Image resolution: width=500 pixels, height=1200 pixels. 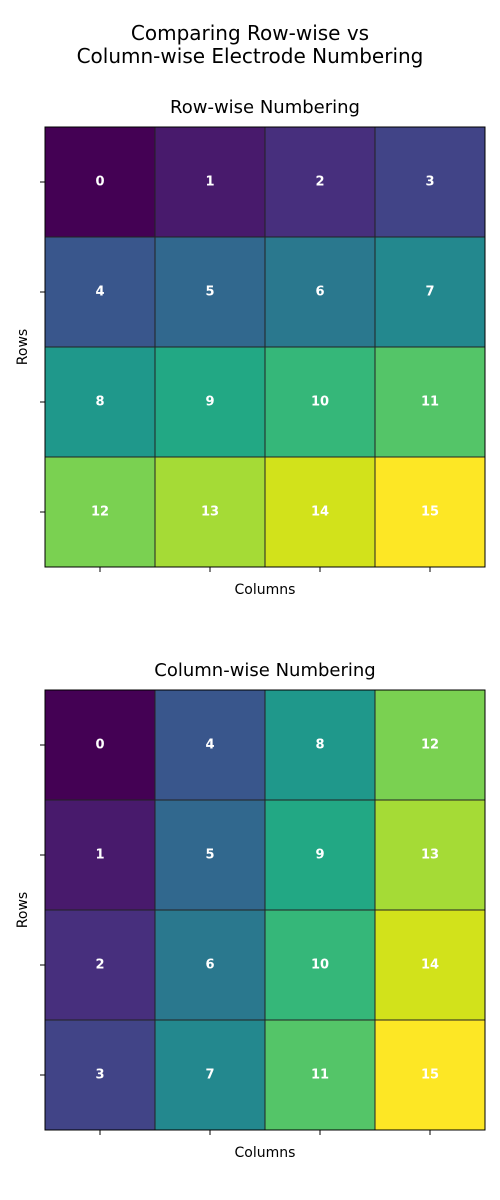 I want to click on row-wise-cell-label-r2-c0: 8, so click(x=99, y=402).